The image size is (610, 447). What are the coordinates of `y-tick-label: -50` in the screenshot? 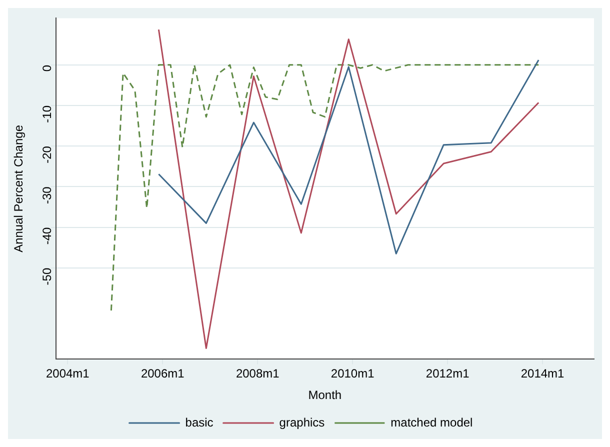 It's located at (47, 277).